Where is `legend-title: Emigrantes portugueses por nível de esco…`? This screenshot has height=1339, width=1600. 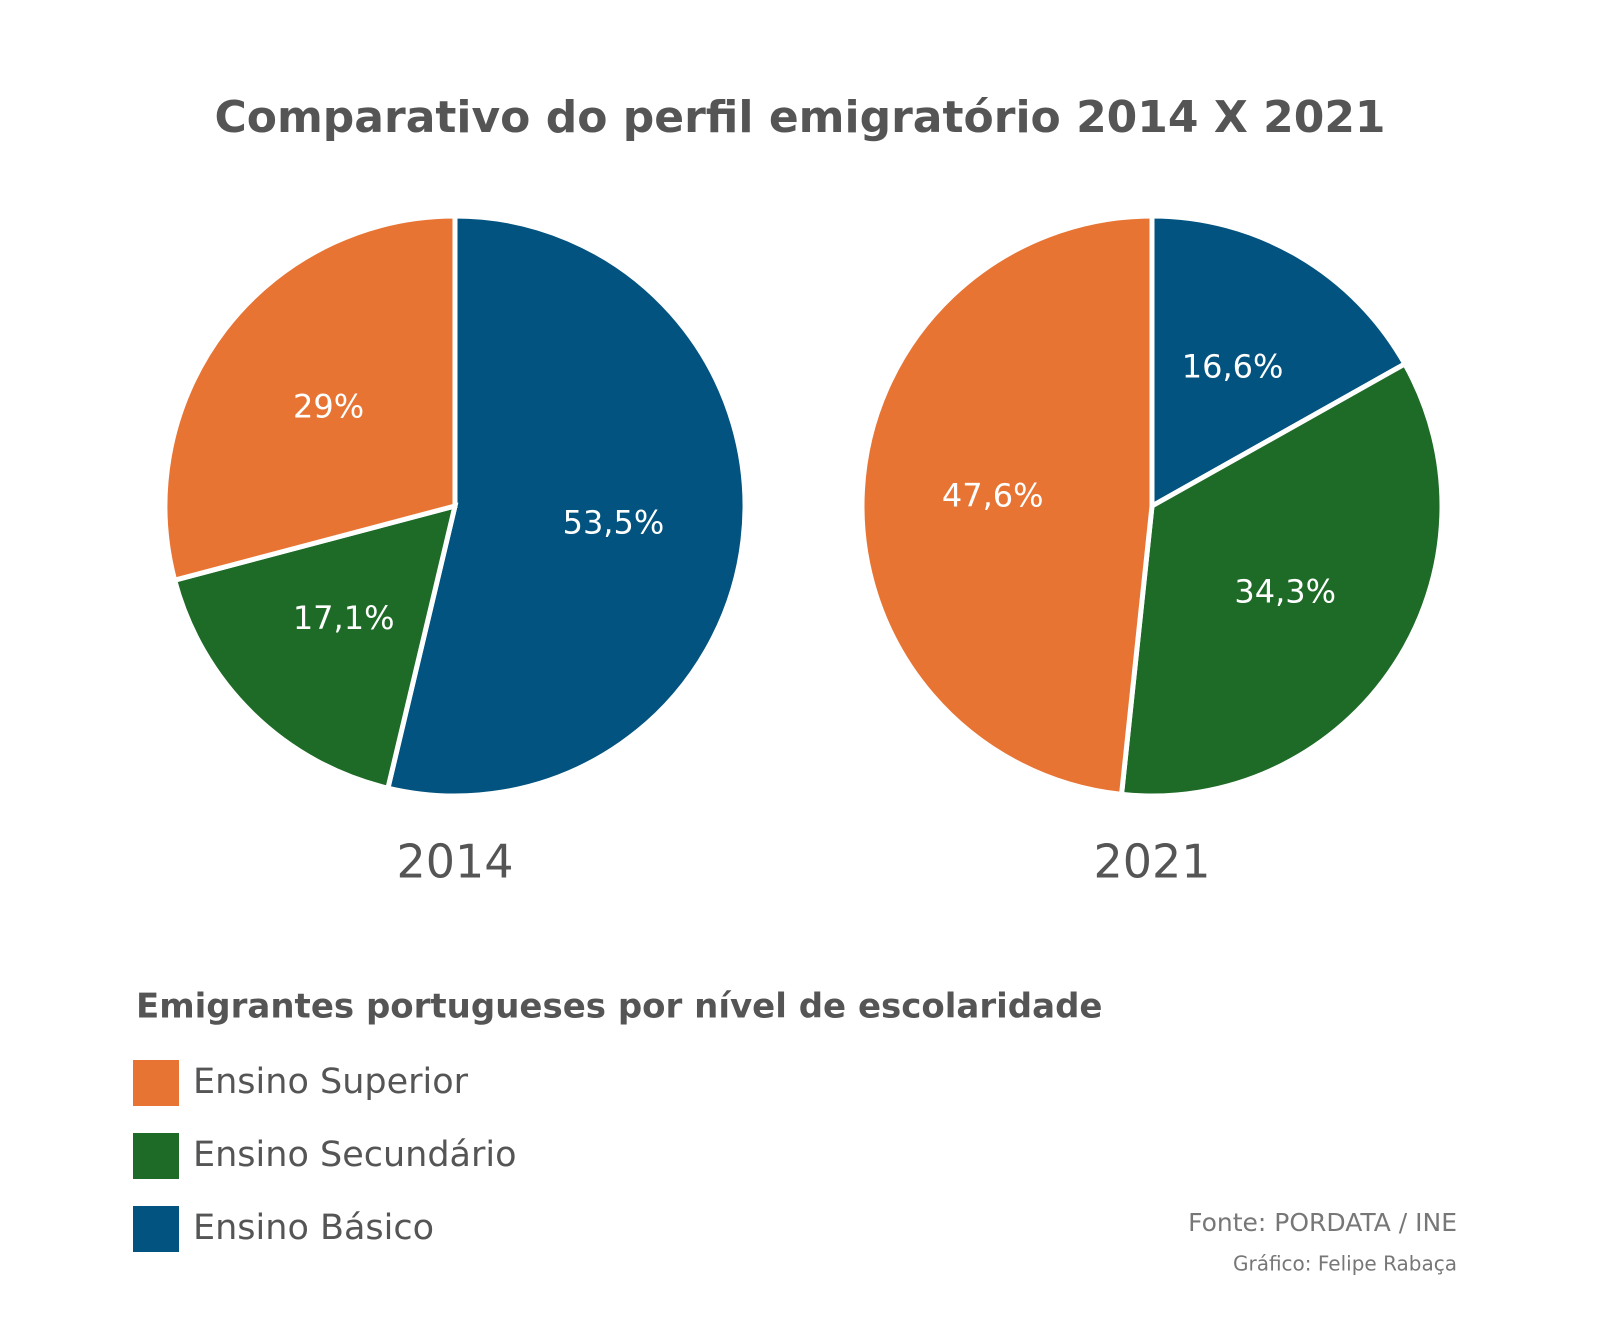 legend-title: Emigrantes portugueses por nível de esco… is located at coordinates (619, 1007).